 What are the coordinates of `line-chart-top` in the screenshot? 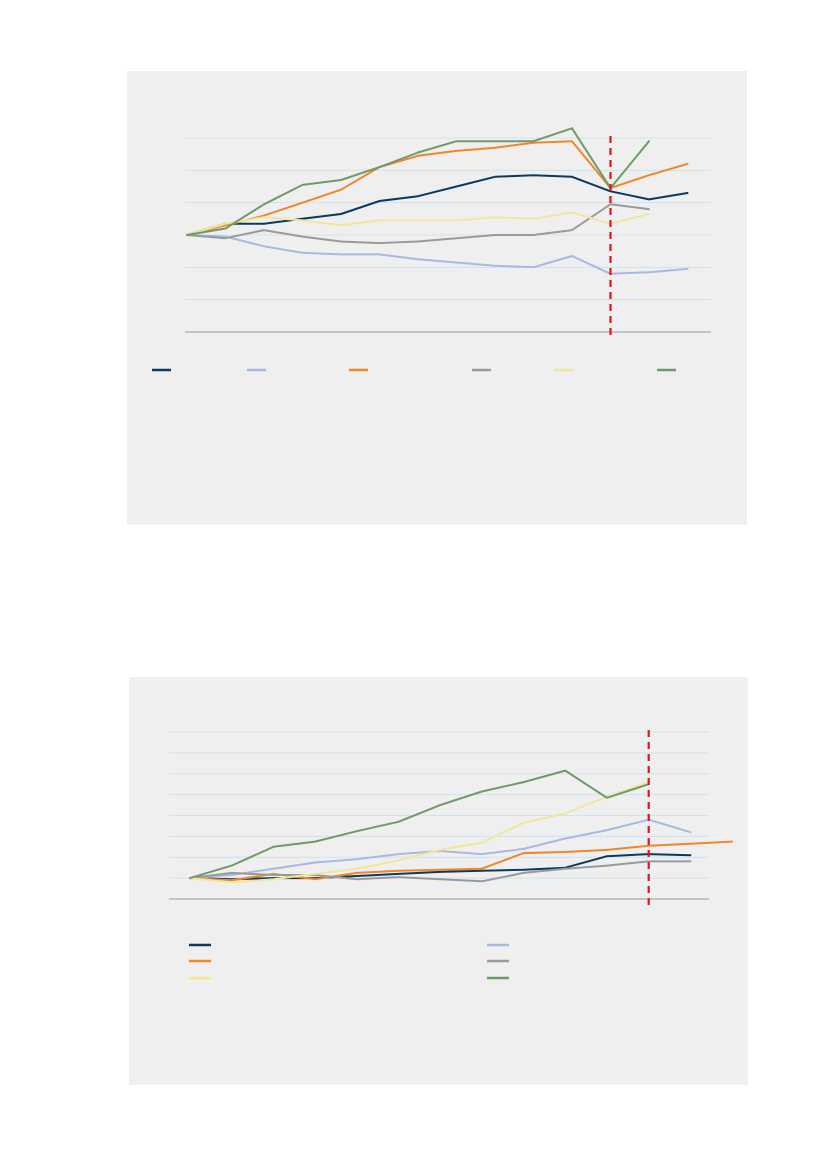 It's located at (431, 249).